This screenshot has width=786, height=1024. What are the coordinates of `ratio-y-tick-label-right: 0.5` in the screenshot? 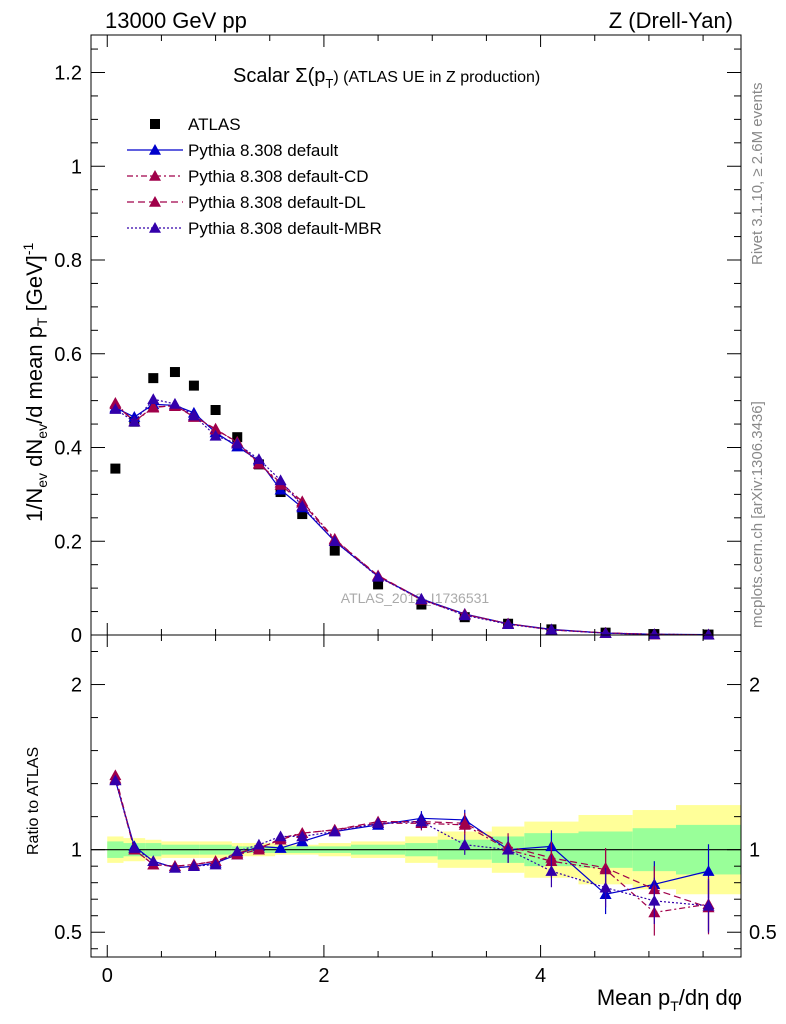 It's located at (763, 933).